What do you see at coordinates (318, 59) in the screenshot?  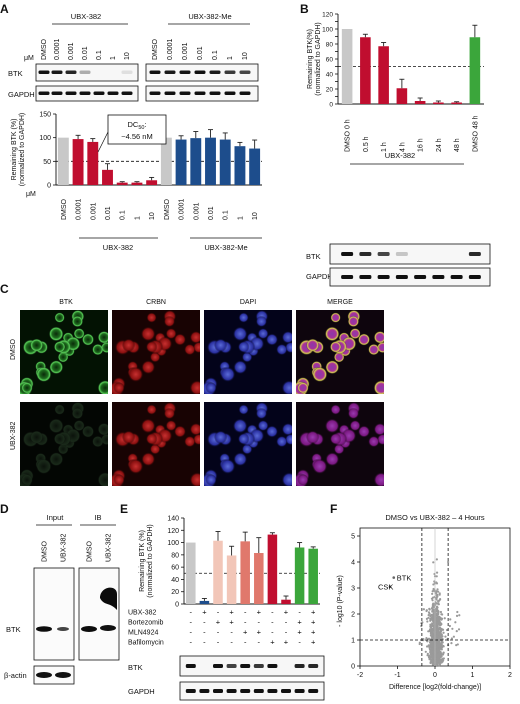 I see `y-axis-label: (normalized to GAPDH)` at bounding box center [318, 59].